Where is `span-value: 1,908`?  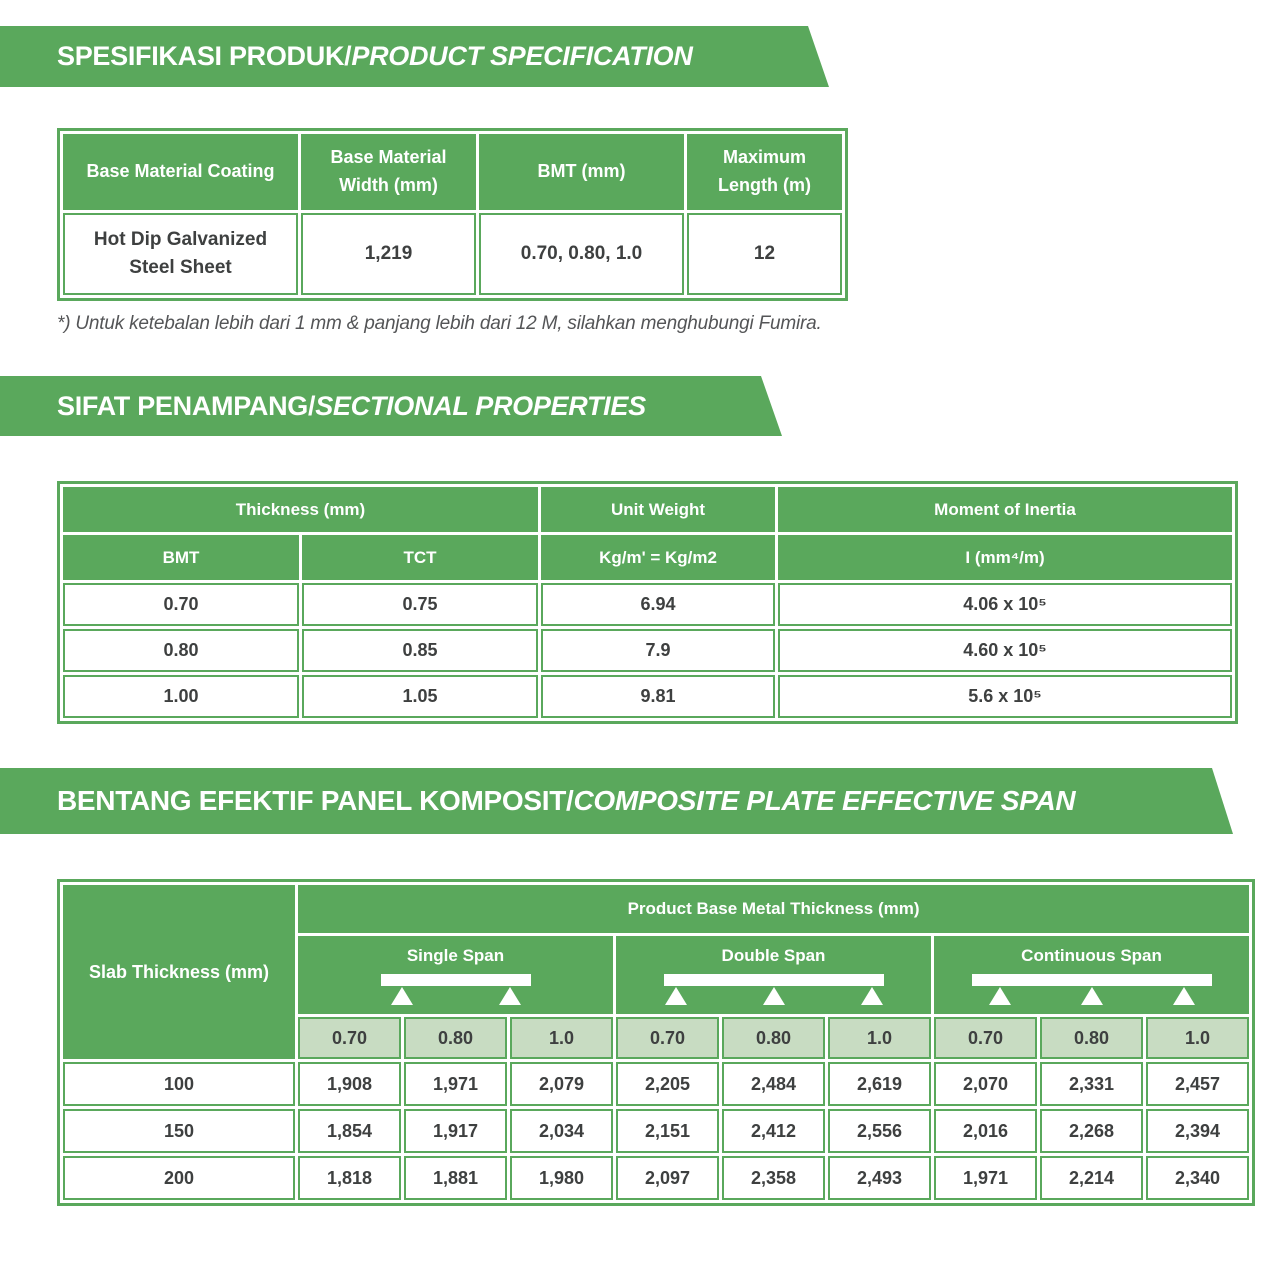 span-value: 1,908 is located at coordinates (349, 1084).